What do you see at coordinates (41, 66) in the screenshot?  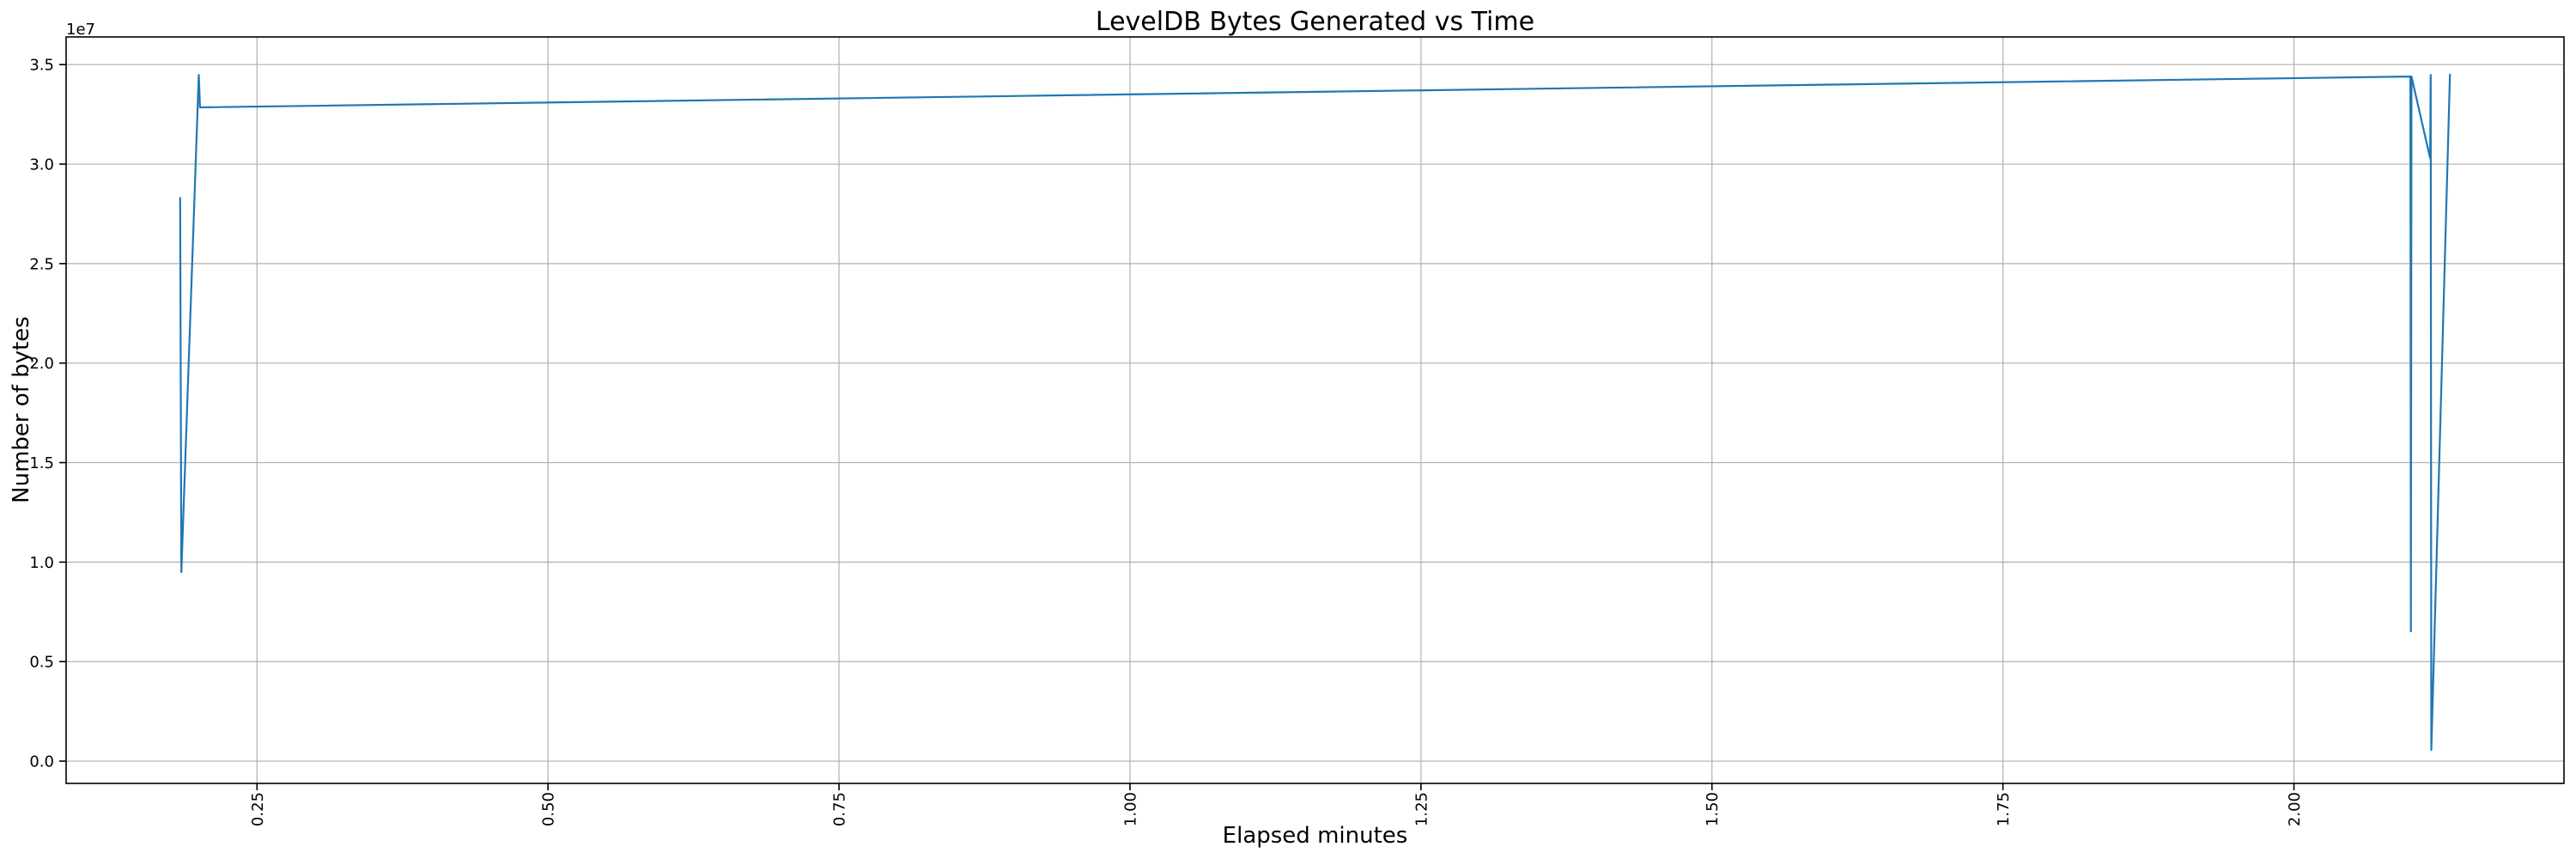 I see `y-tick-label: 3.5` at bounding box center [41, 66].